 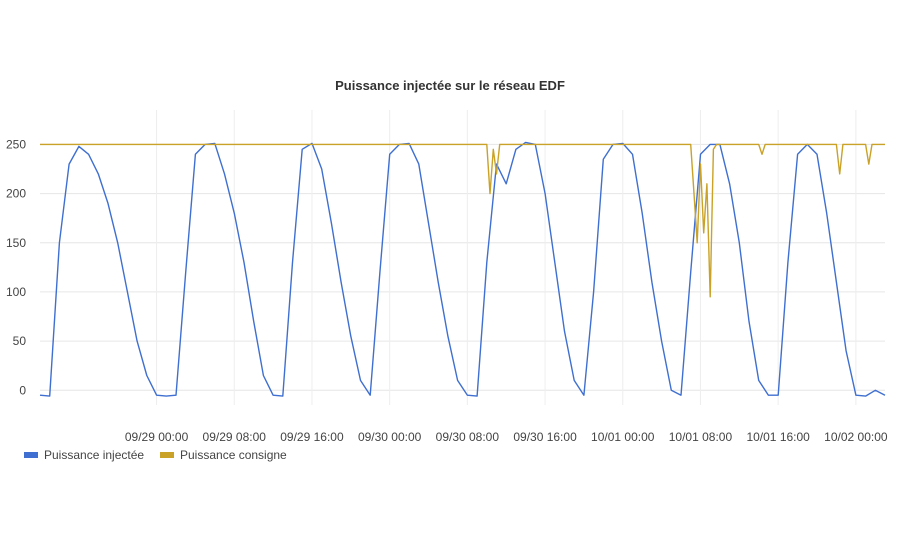 I want to click on x-tick-label: 10/01 16:00, so click(x=778, y=437).